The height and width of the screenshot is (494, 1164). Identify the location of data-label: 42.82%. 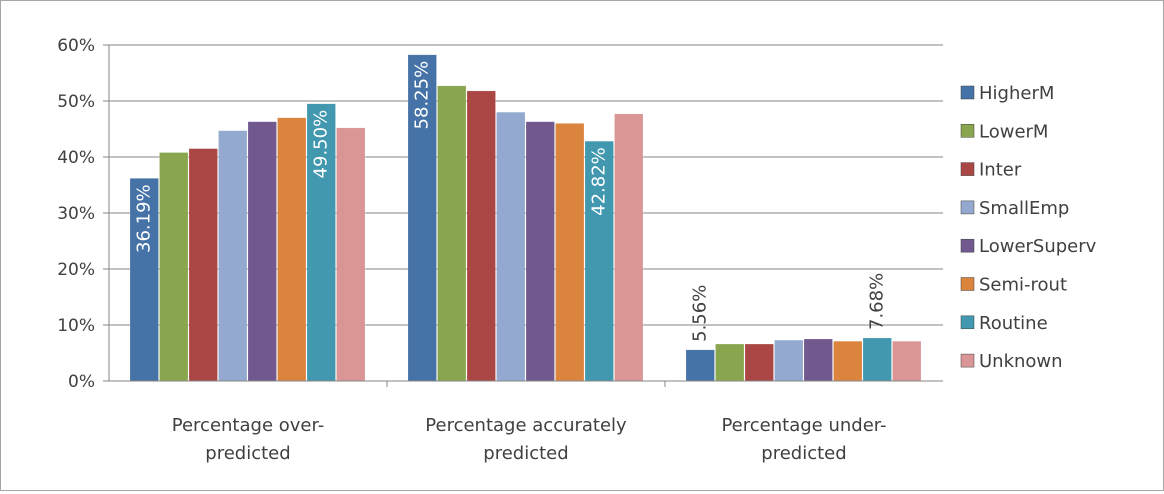
(599, 181).